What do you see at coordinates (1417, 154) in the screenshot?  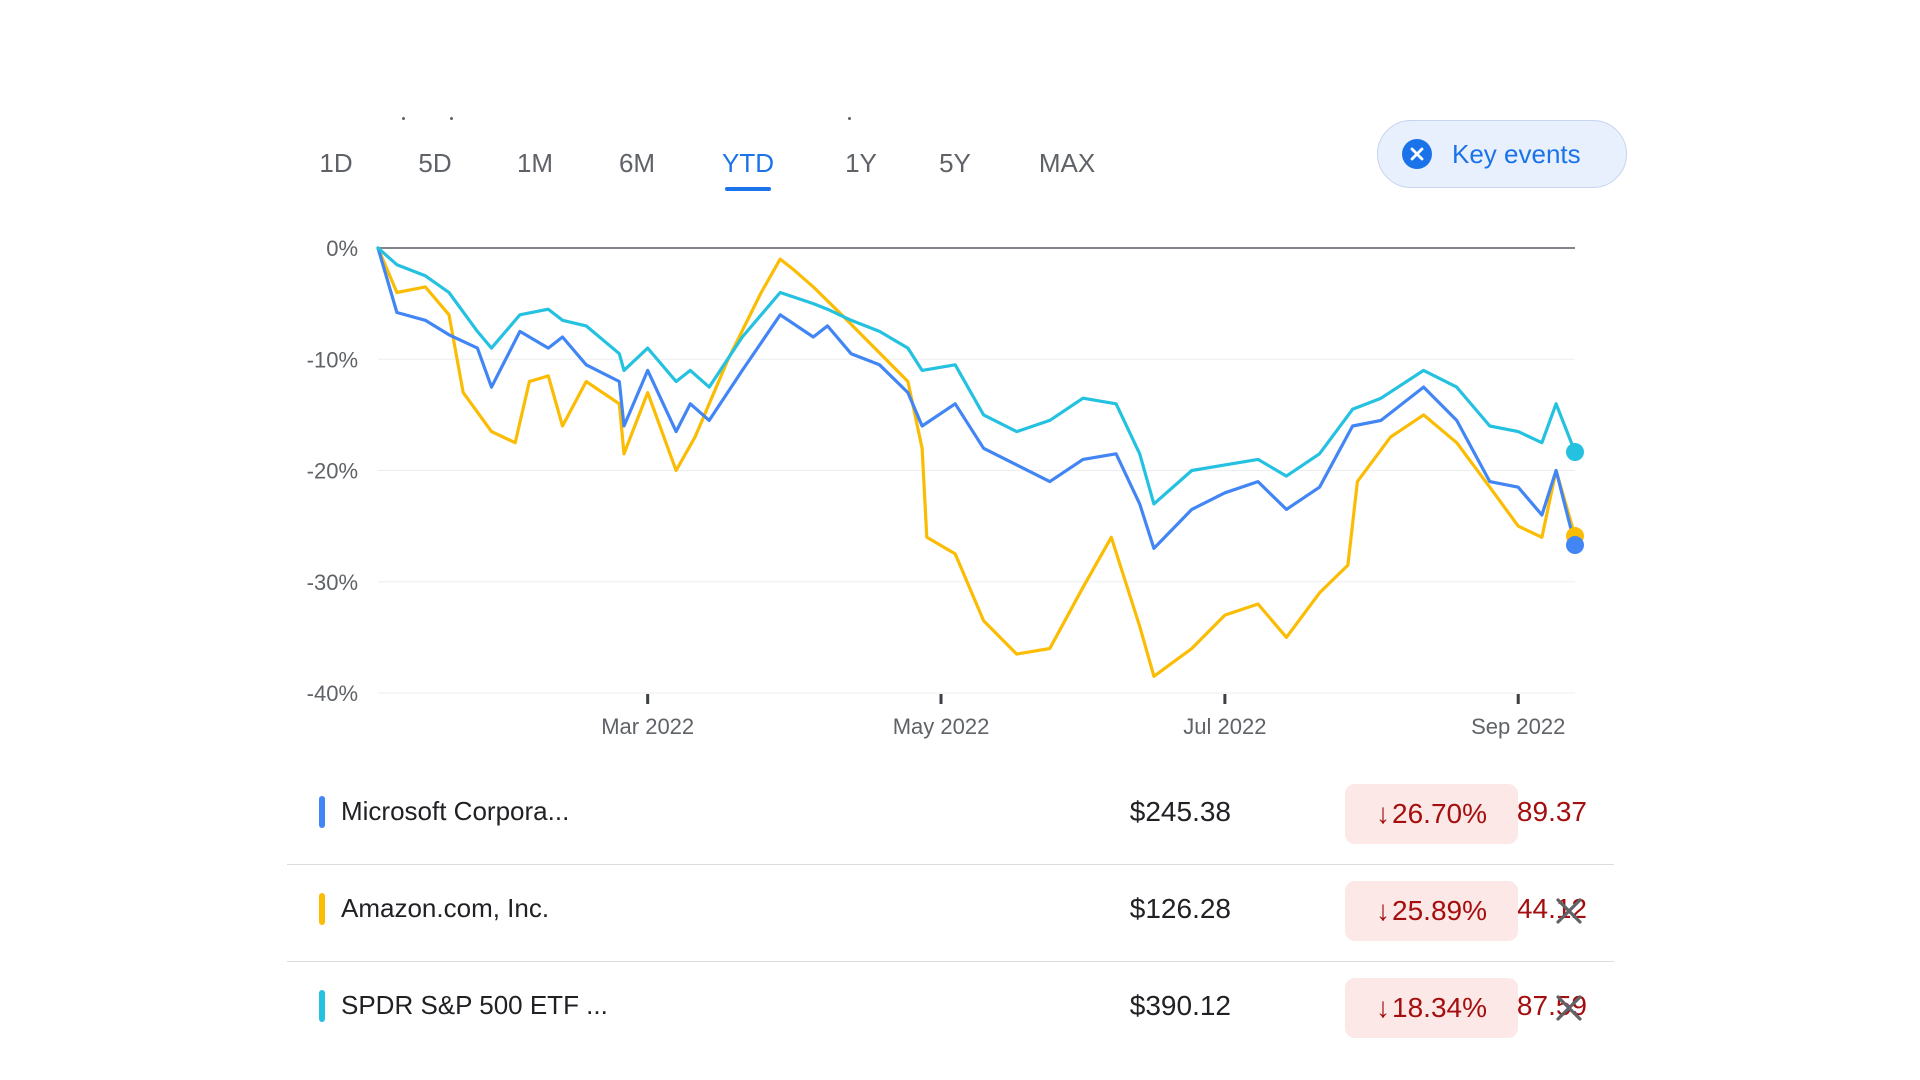 I see `close-circle-icon` at bounding box center [1417, 154].